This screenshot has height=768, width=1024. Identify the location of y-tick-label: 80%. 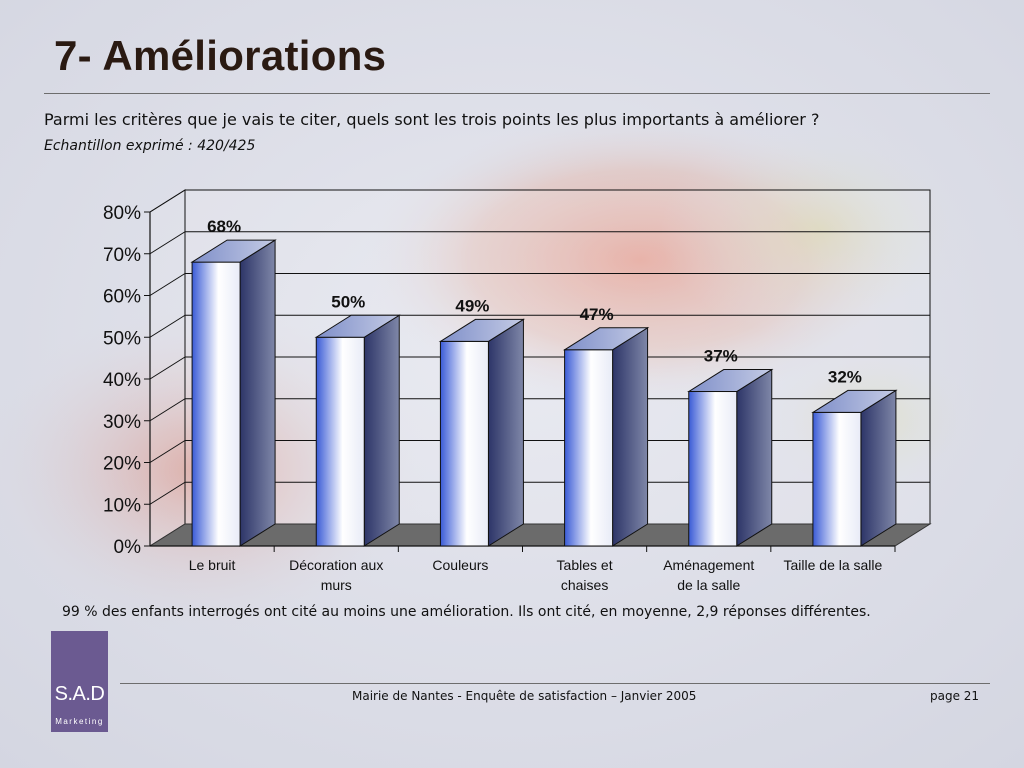
(122, 213).